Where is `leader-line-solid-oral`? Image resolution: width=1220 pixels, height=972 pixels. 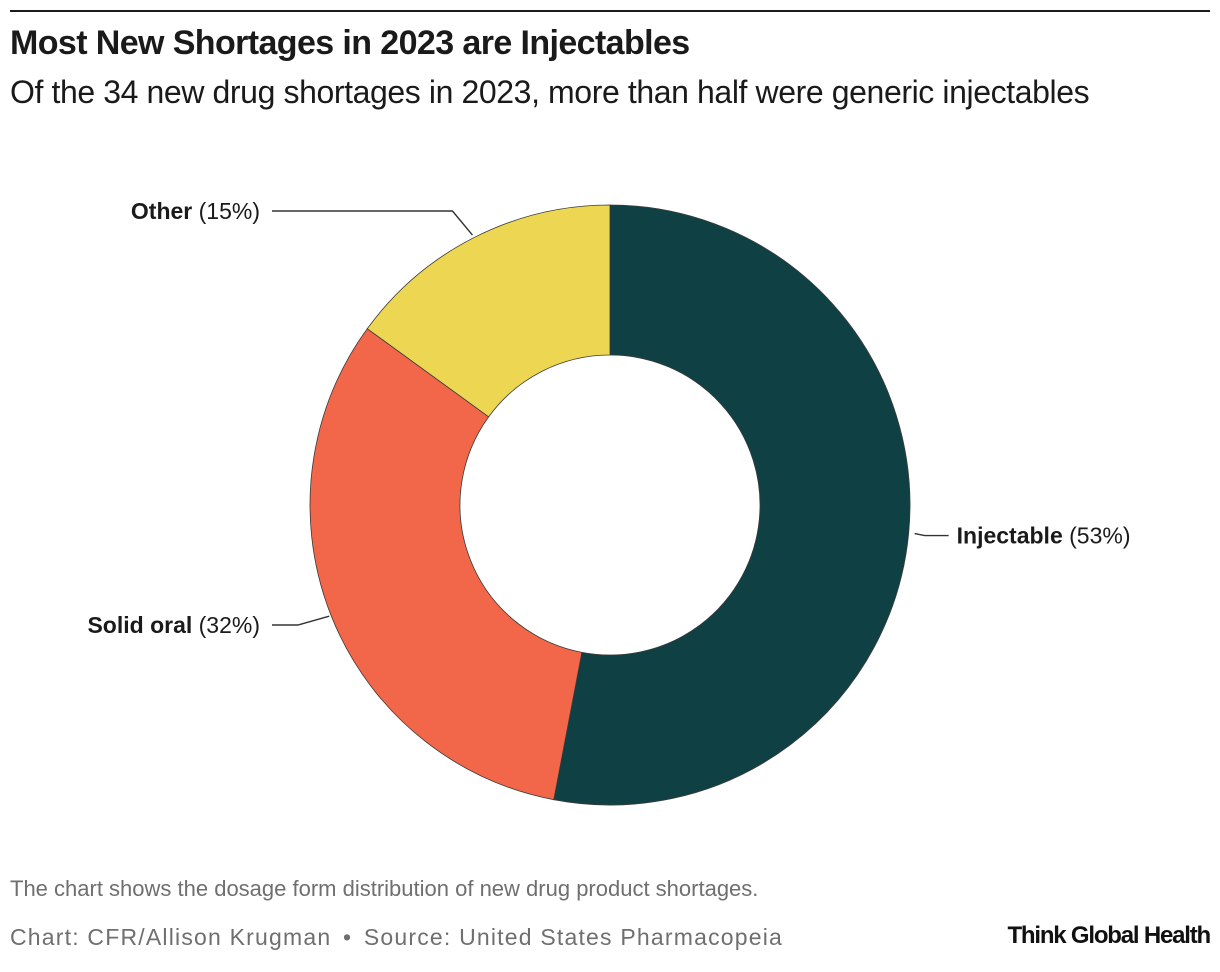 leader-line-solid-oral is located at coordinates (301, 620).